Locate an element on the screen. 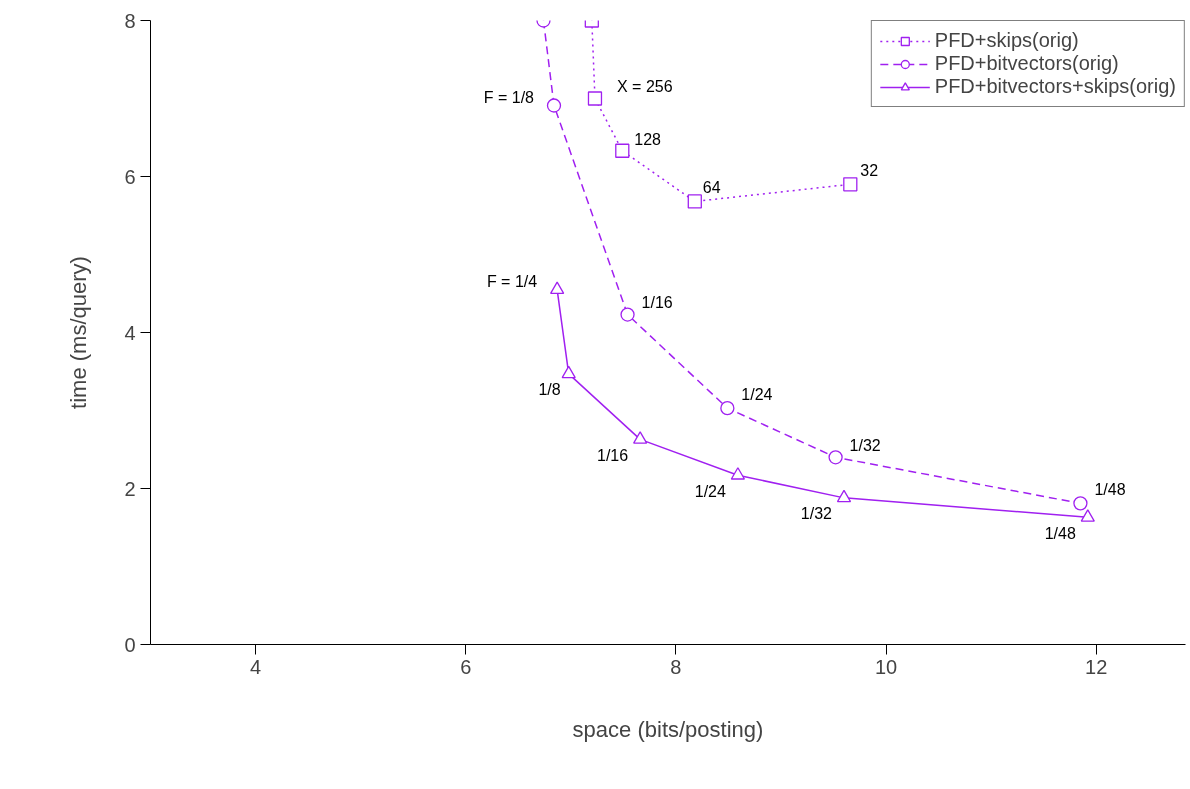 This screenshot has width=1190, height=789. annotation: F = 1/4 is located at coordinates (512, 282).